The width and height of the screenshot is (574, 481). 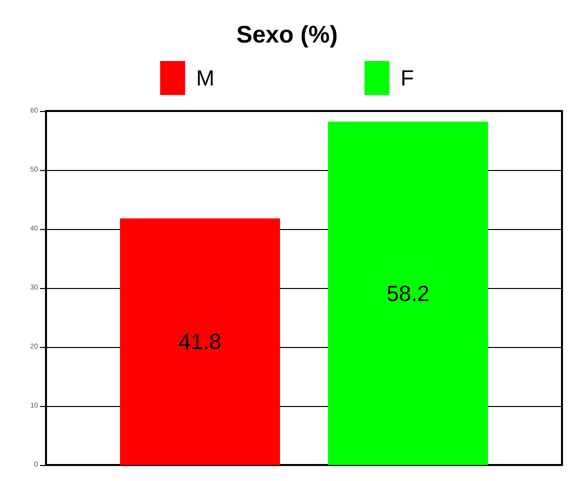 I want to click on legend-label: M, so click(x=205, y=78).